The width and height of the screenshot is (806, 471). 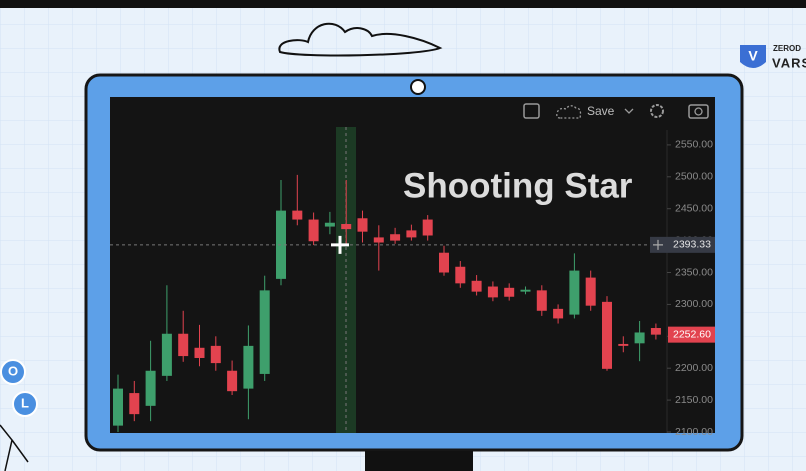 I want to click on y-tick-label: 2350.00, so click(x=694, y=272).